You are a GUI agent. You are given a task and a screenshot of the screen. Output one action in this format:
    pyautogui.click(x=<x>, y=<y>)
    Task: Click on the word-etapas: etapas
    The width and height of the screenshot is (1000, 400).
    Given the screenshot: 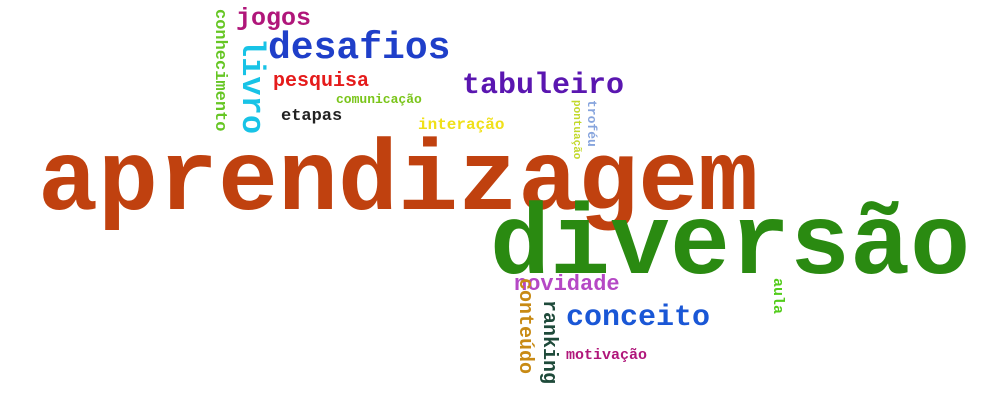 What is the action you would take?
    pyautogui.click(x=312, y=116)
    